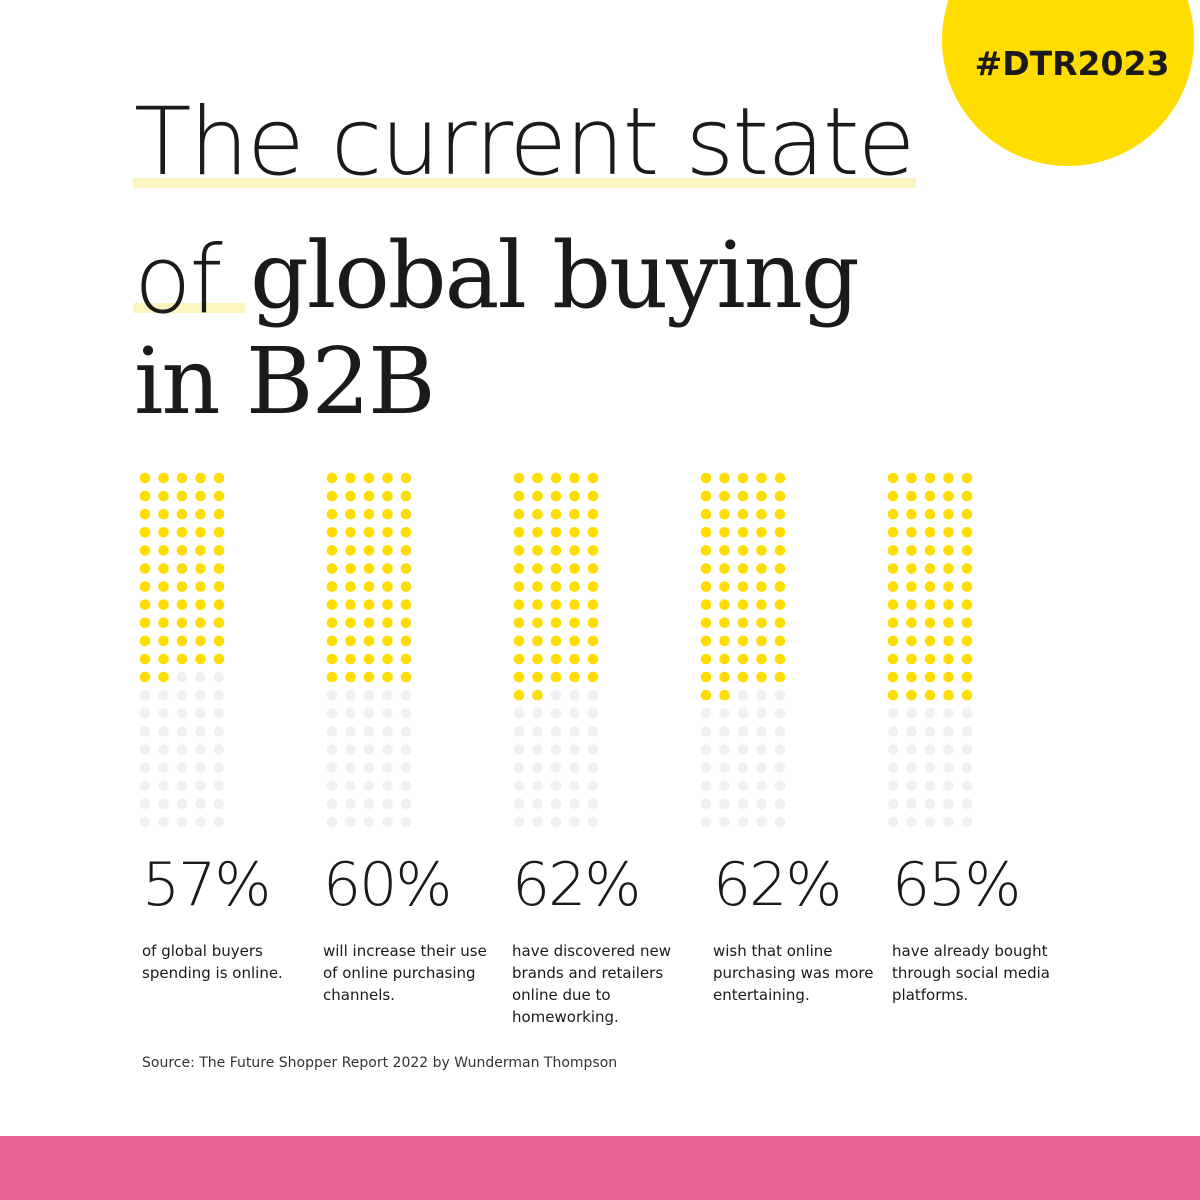 The height and width of the screenshot is (1200, 1200). Describe the element at coordinates (956, 885) in the screenshot. I see `value-label: 65%` at that location.